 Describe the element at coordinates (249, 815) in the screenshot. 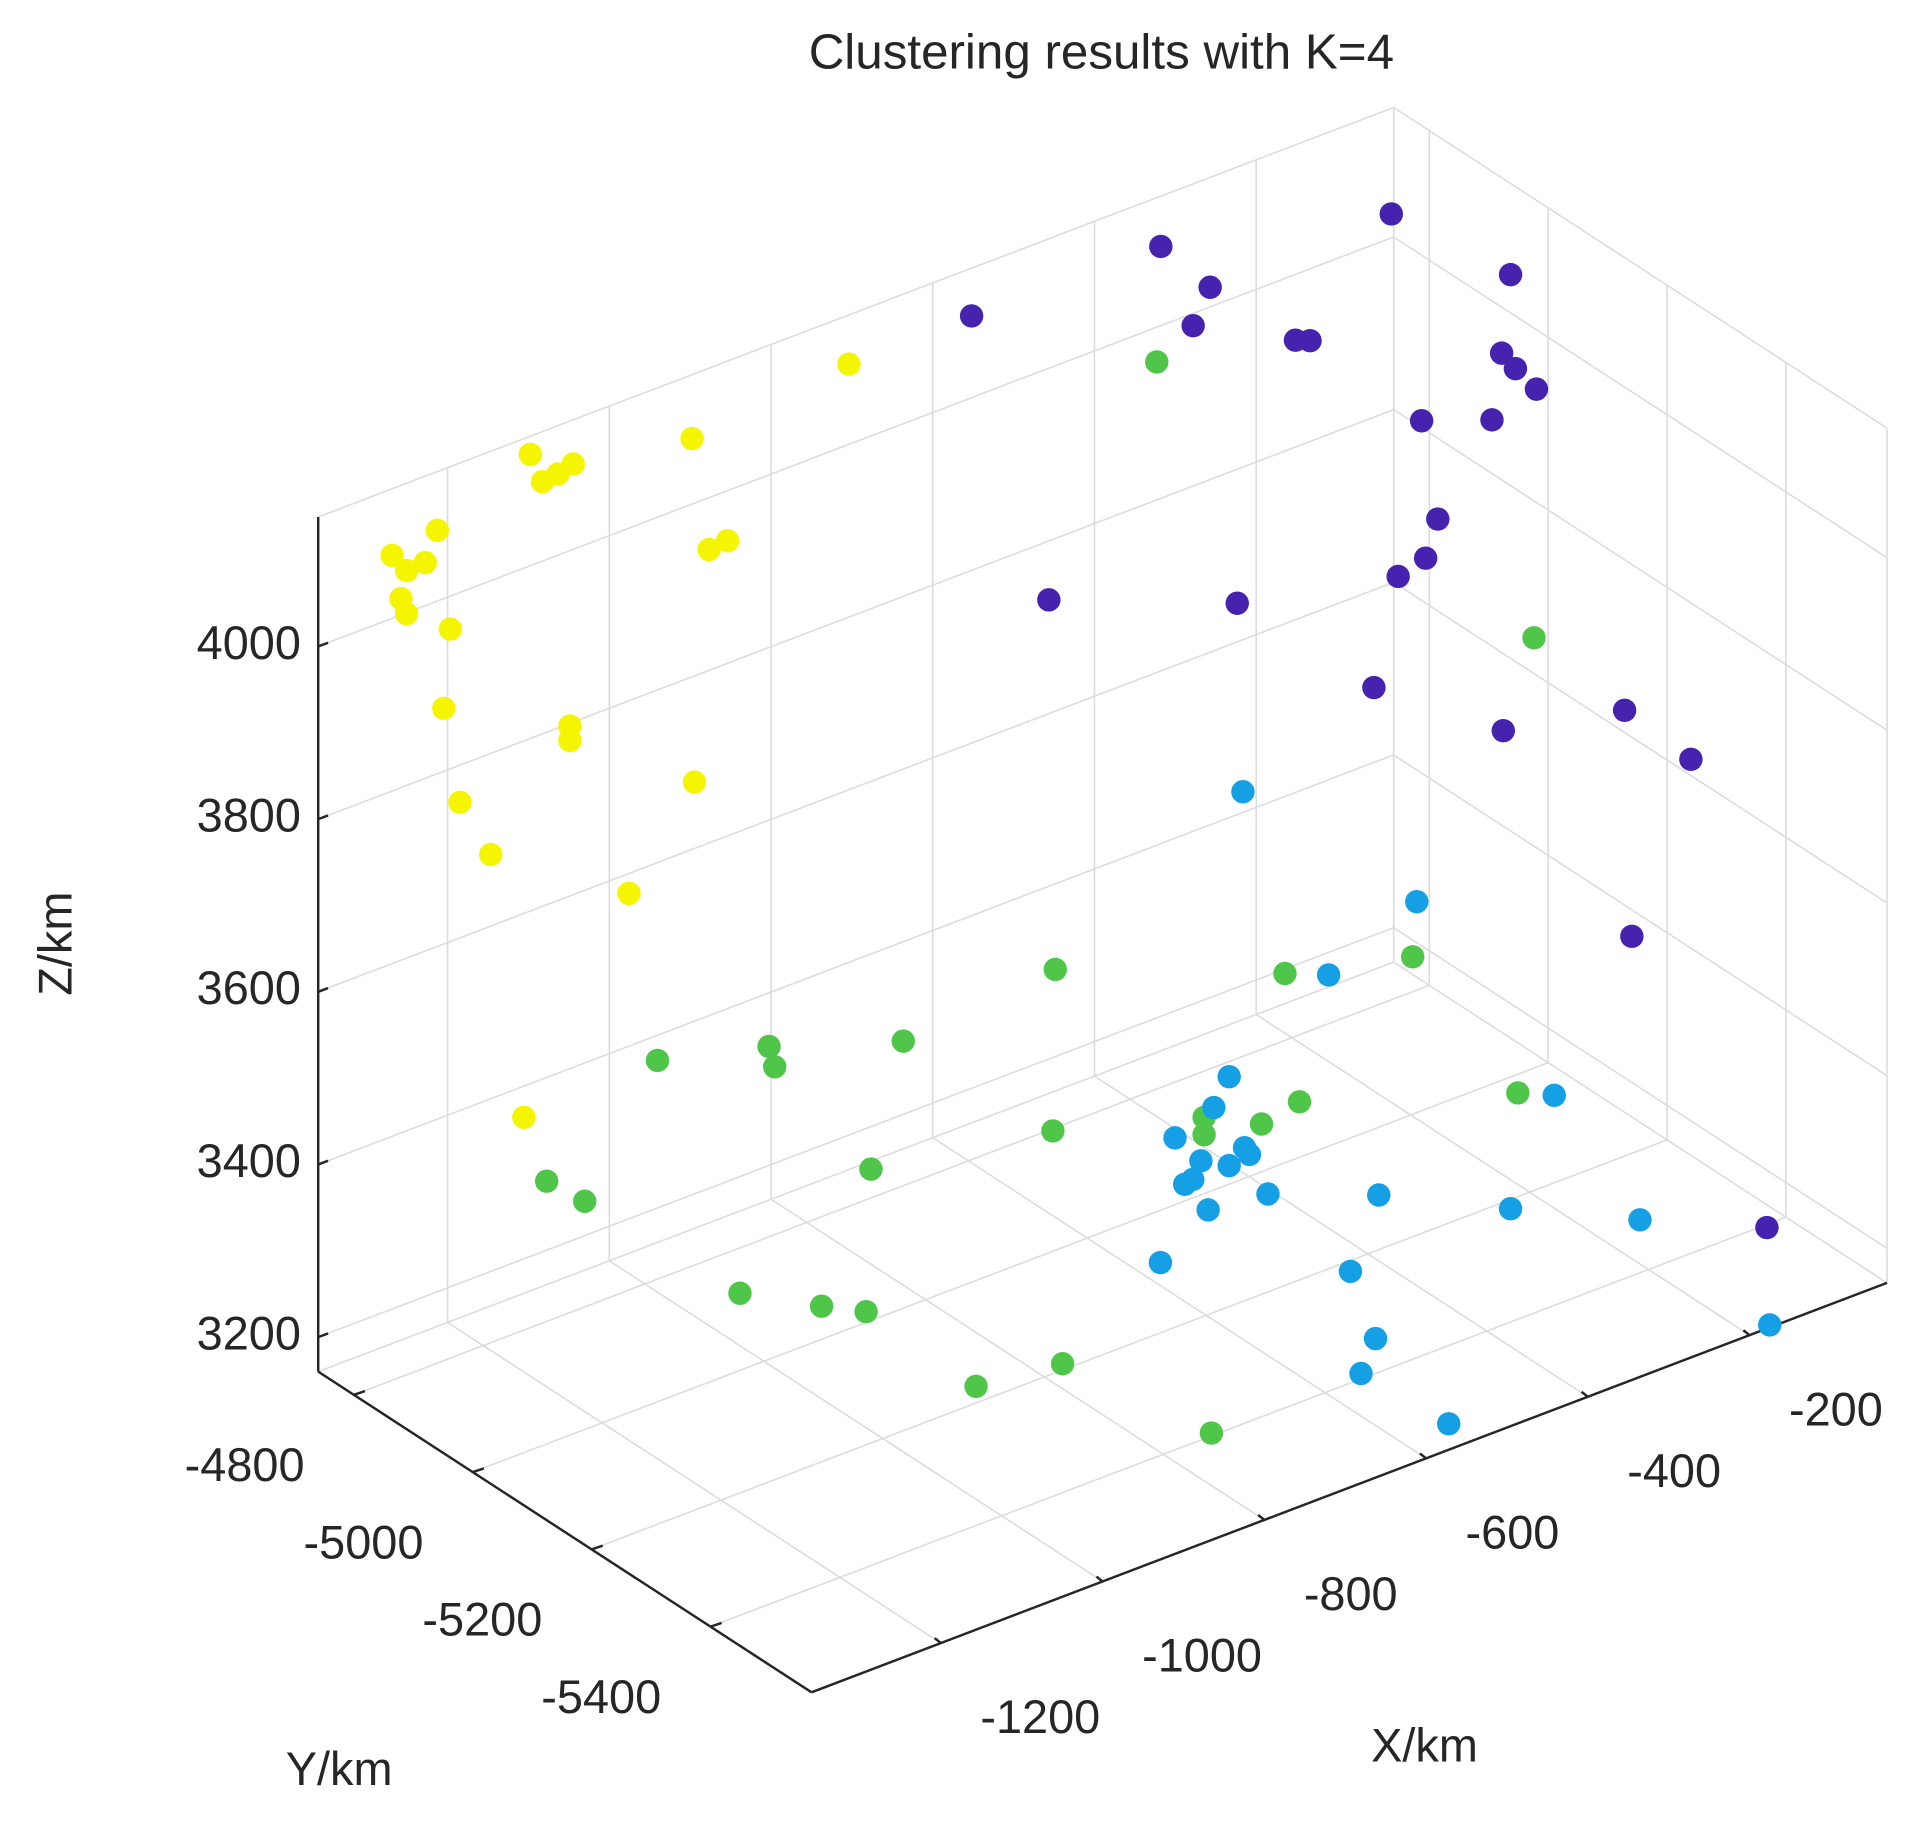

I see `z-tick-label: 3800` at that location.